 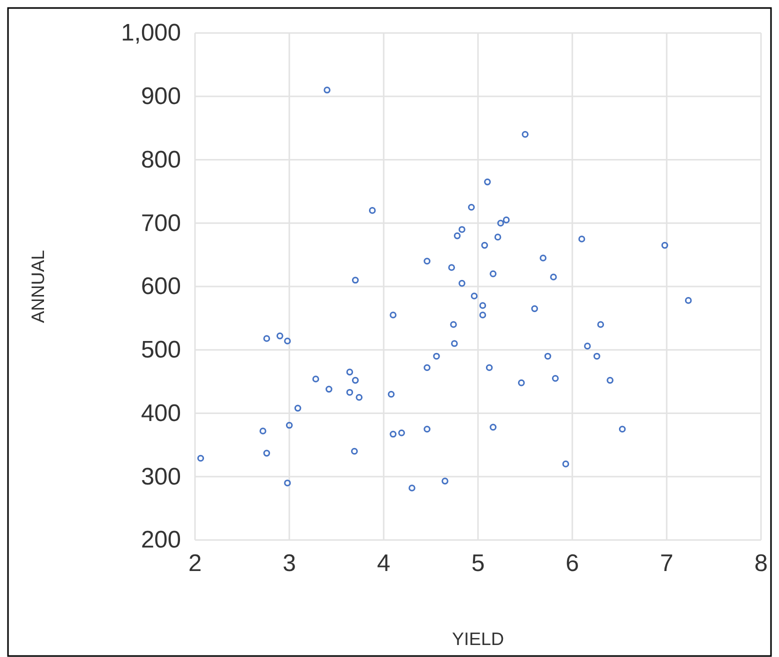 I want to click on x-tick-label: 8, so click(x=761, y=564).